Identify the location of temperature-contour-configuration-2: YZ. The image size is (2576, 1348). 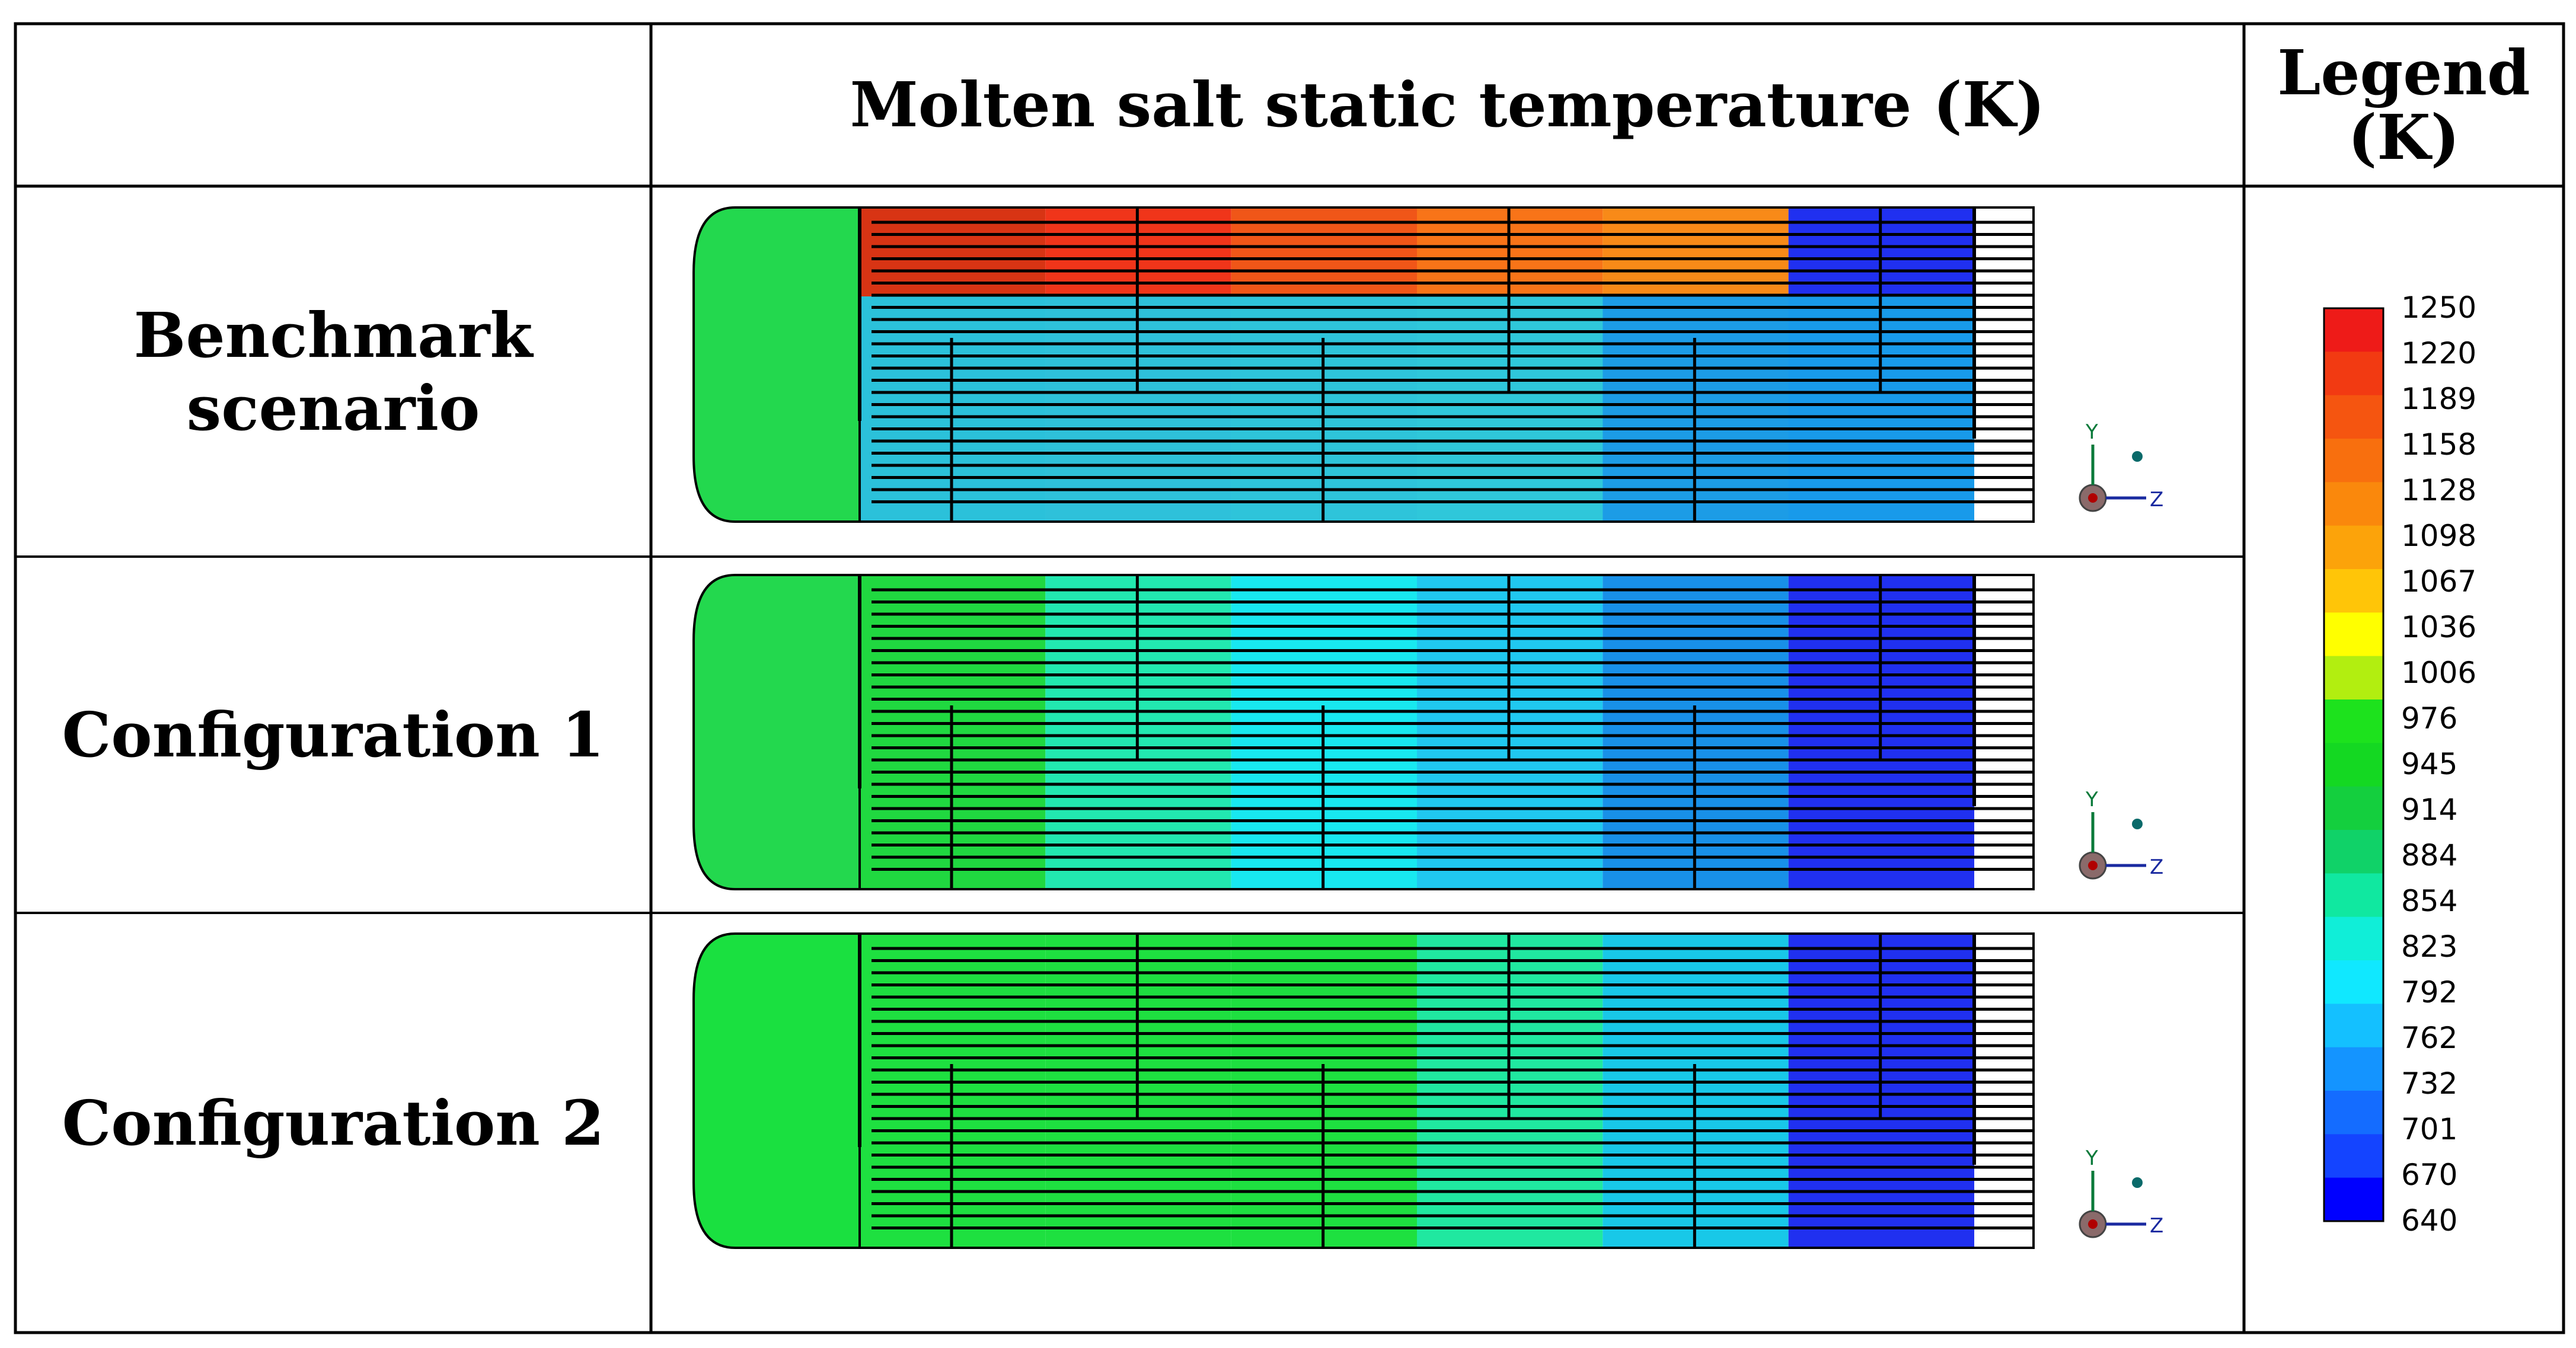
(1427, 1090).